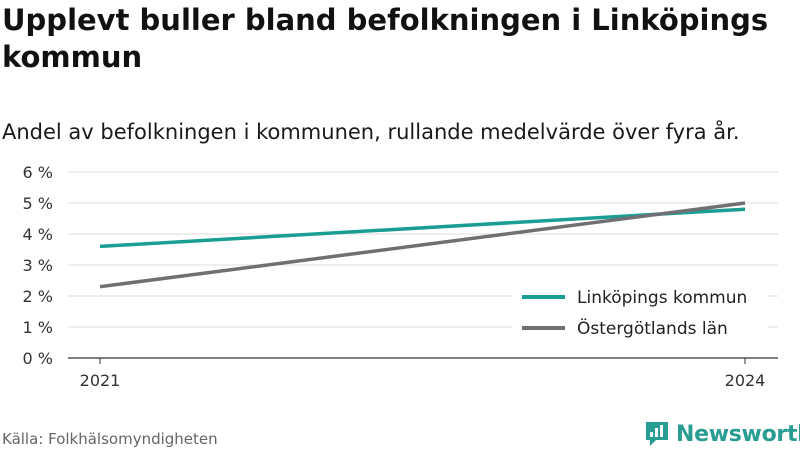  What do you see at coordinates (640, 309) in the screenshot?
I see `legend: Linköpings kommun Östergötlands län` at bounding box center [640, 309].